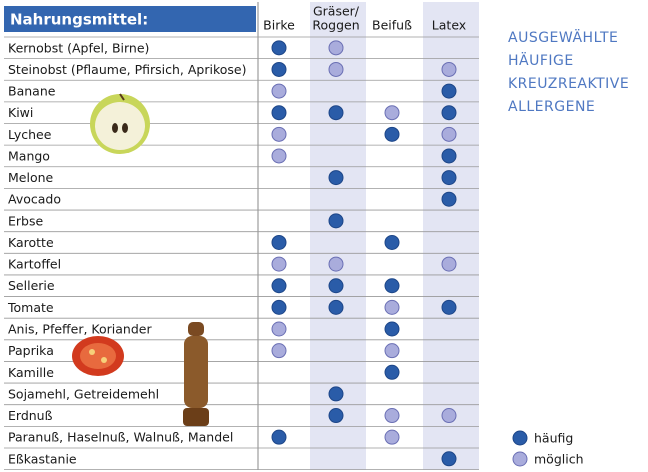 The width and height of the screenshot is (648, 472). I want to click on legend-label: häufig, so click(553, 438).